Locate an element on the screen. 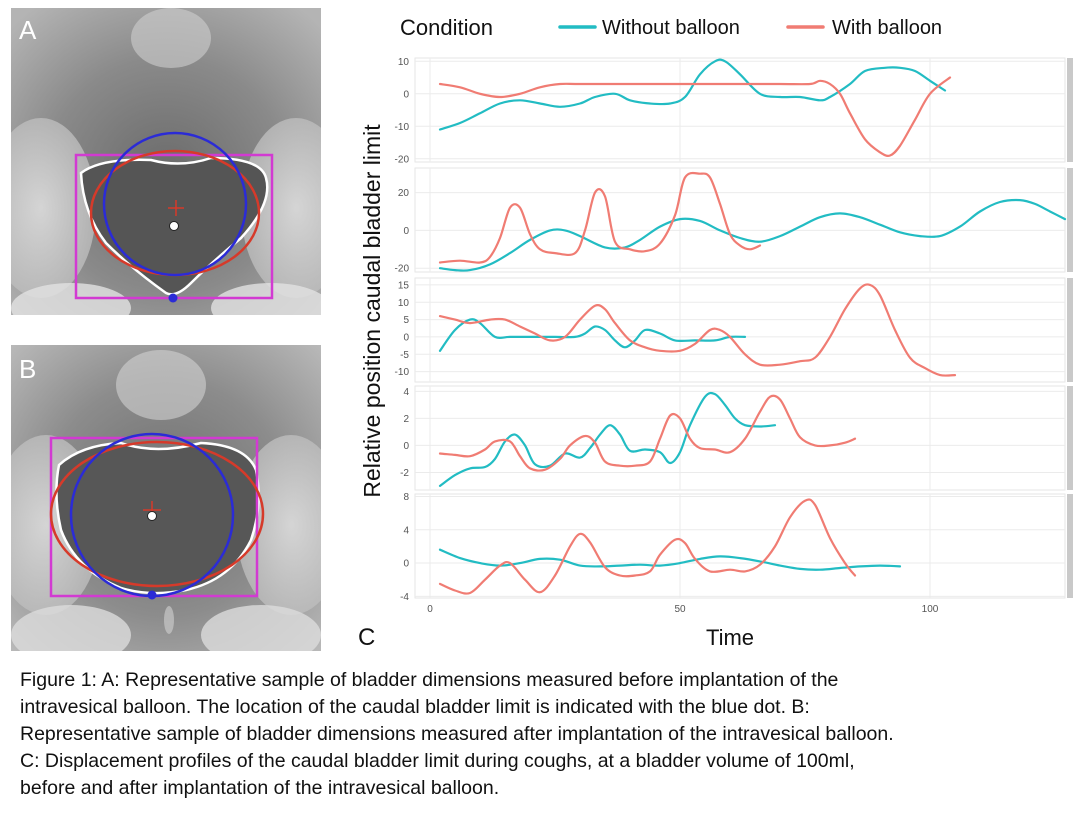 This screenshot has width=1080, height=818. x-axis-ticks: 0 50 100 is located at coordinates (683, 609).